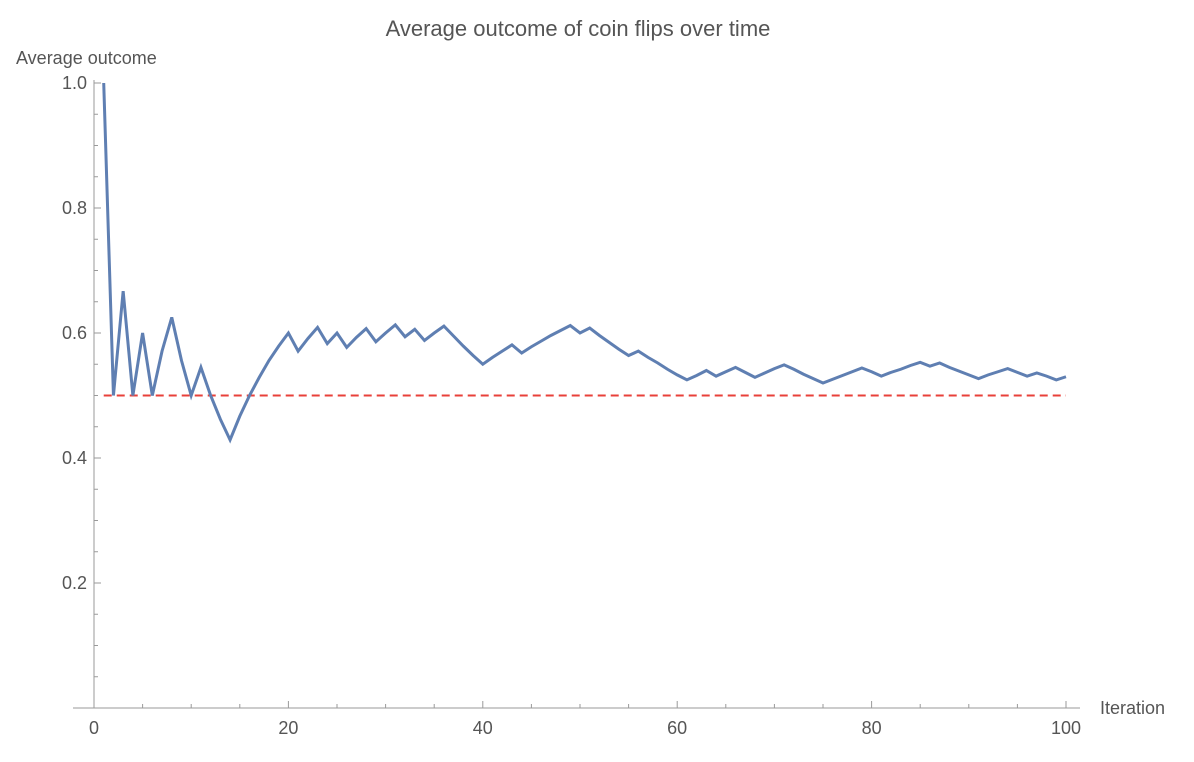  Describe the element at coordinates (74, 208) in the screenshot. I see `y-tick-label: 0.8` at that location.